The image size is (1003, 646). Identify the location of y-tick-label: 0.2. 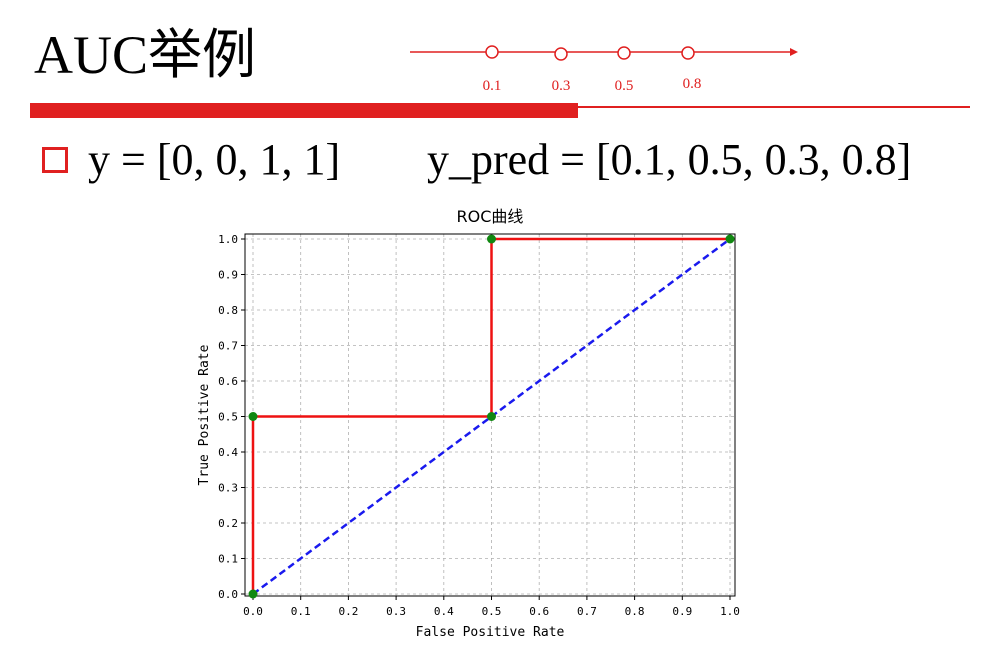
(228, 523).